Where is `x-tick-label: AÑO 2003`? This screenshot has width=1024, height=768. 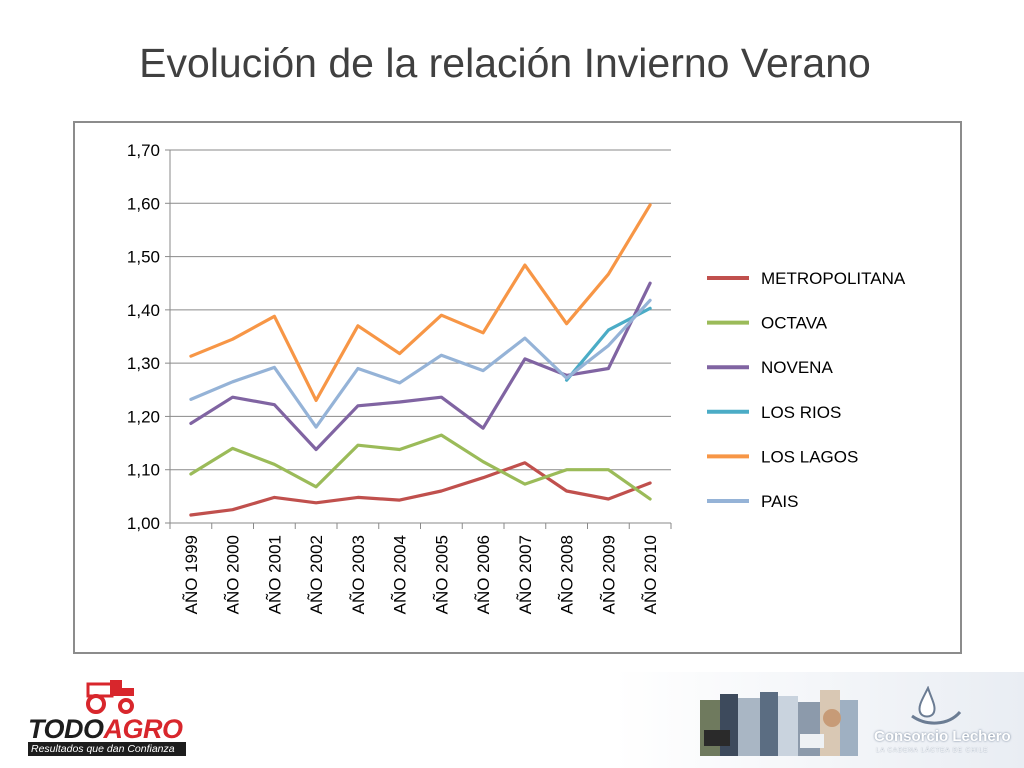
x-tick-label: AÑO 2003 is located at coordinates (358, 574).